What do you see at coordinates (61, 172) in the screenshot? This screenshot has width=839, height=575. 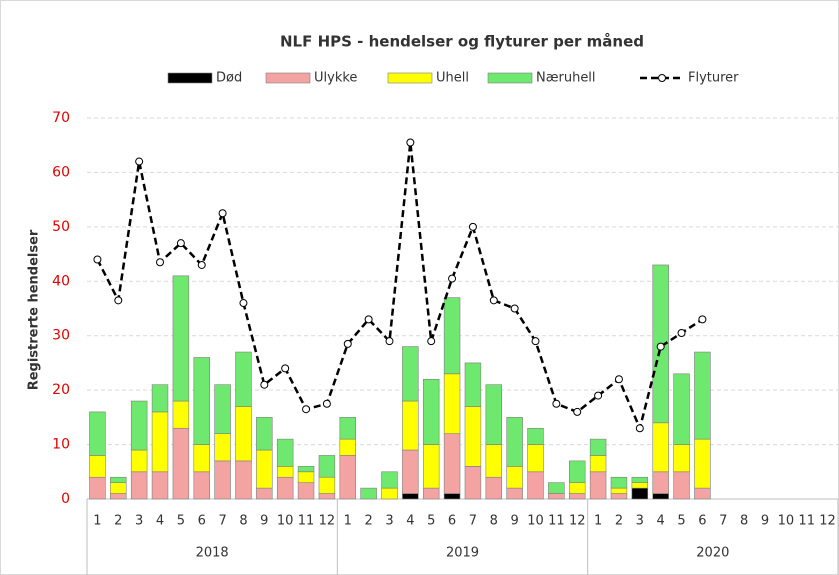 I see `y-tick-label: 60` at bounding box center [61, 172].